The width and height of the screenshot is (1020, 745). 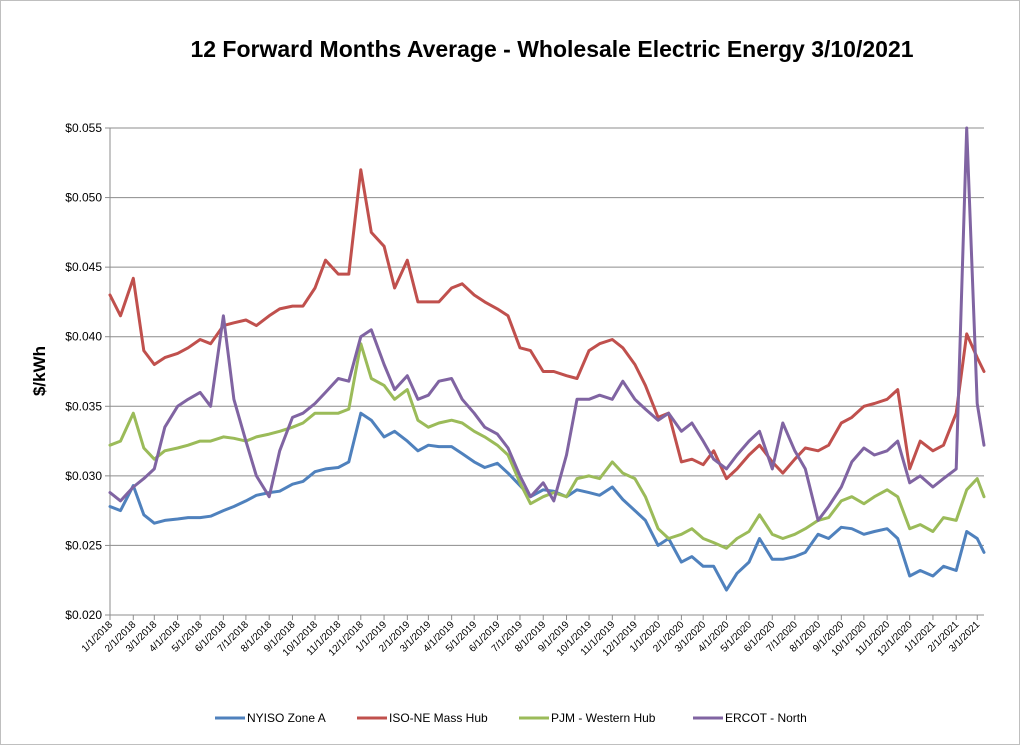 I want to click on legend-label: NYISO Zone A, so click(x=286, y=718).